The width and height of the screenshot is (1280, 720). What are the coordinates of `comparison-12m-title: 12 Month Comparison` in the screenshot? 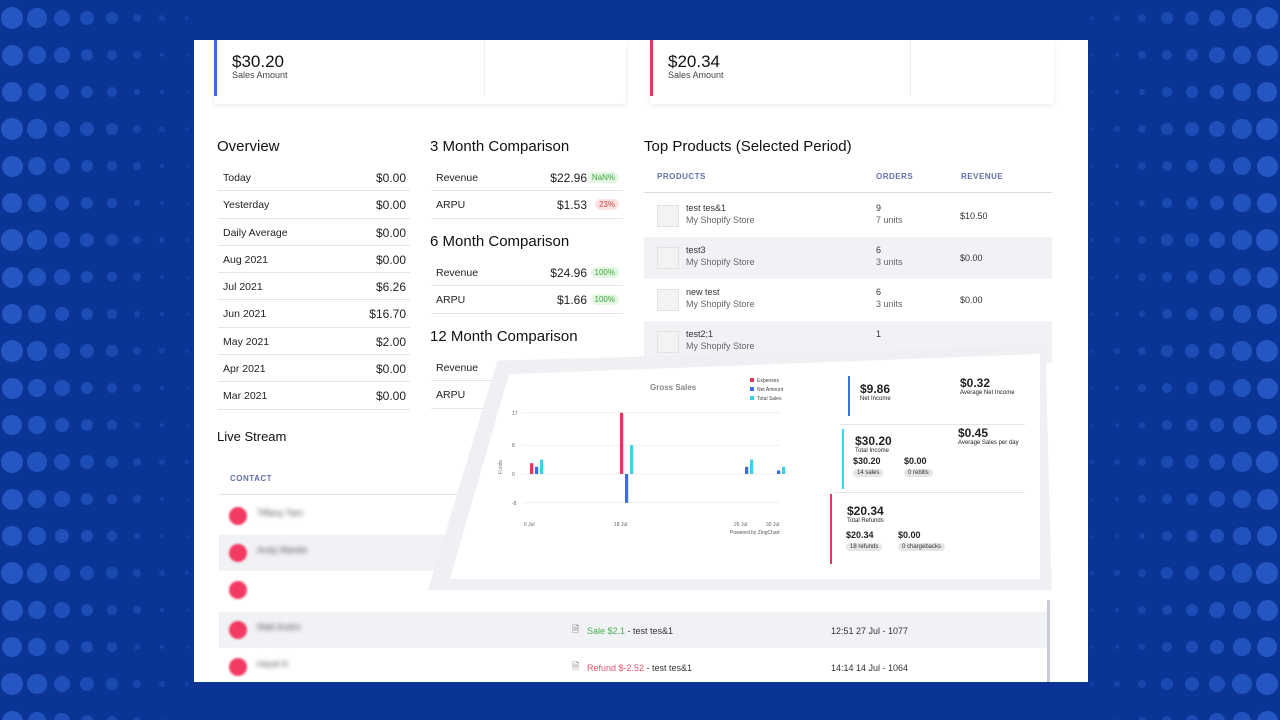 It's located at (504, 336).